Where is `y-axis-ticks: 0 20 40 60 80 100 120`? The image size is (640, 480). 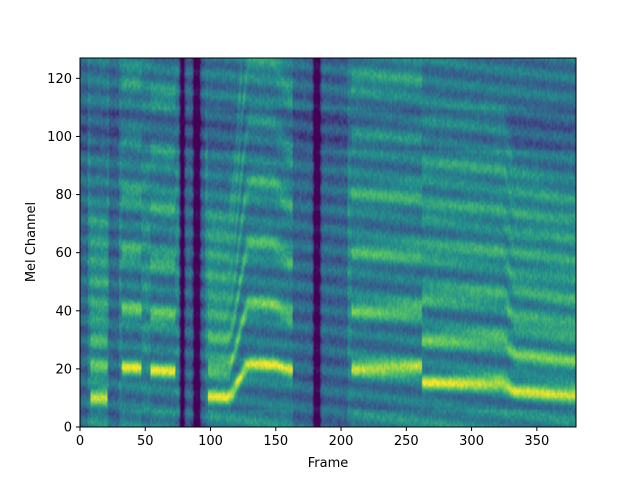
y-axis-ticks: 0 20 40 60 80 100 120 is located at coordinates (63, 254).